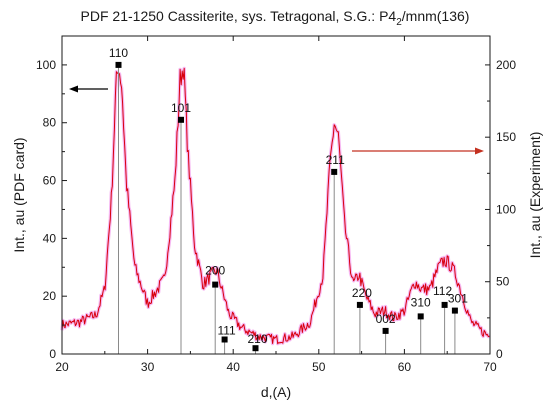  I want to click on peak-label-101: 101, so click(181, 108).